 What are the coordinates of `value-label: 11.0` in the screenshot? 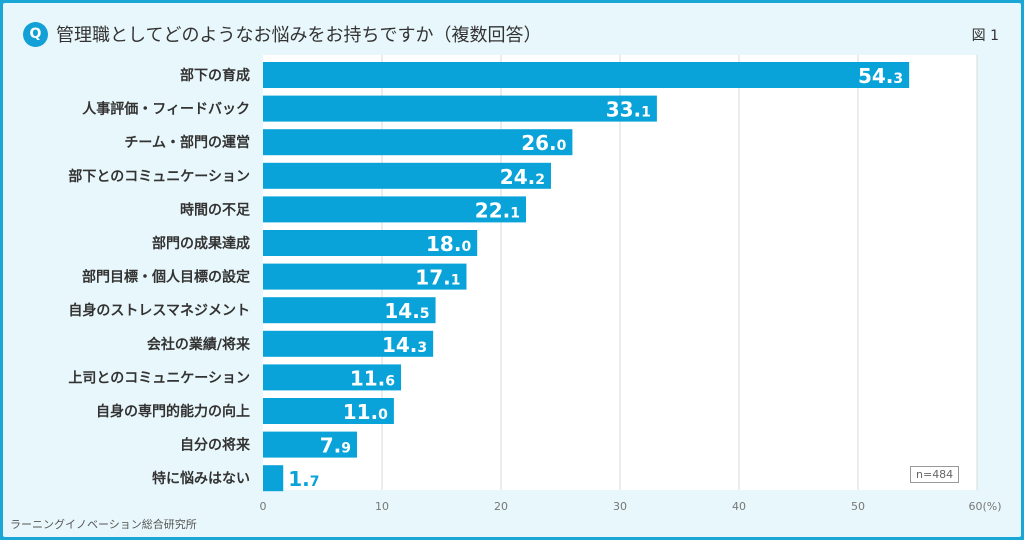 It's located at (365, 412).